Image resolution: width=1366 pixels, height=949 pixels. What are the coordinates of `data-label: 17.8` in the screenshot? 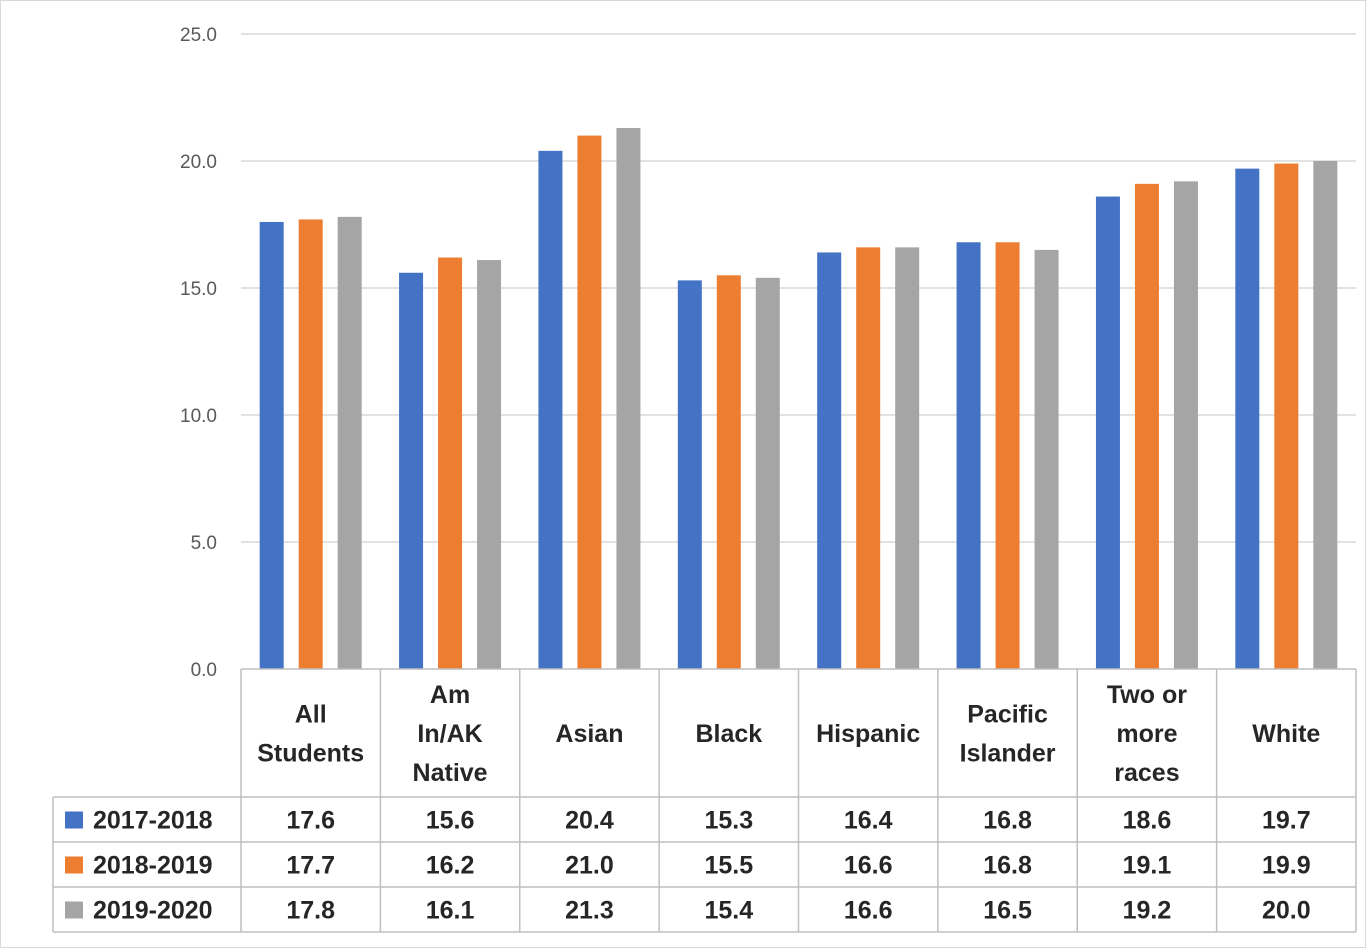 It's located at (310, 911).